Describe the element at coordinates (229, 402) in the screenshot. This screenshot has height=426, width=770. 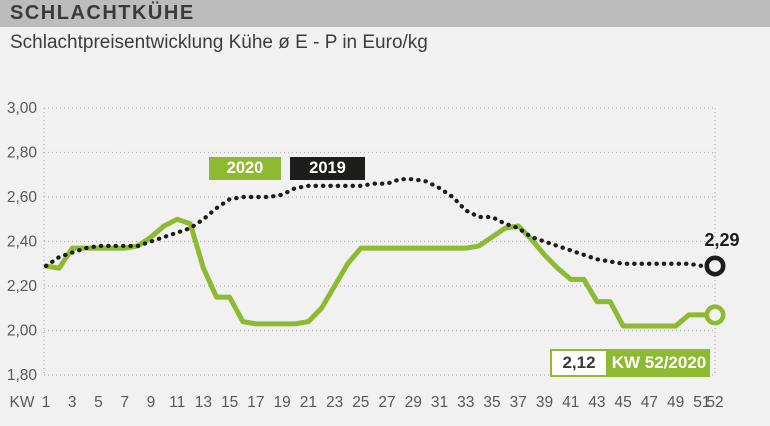
I see `x-tick-label: 15` at that location.